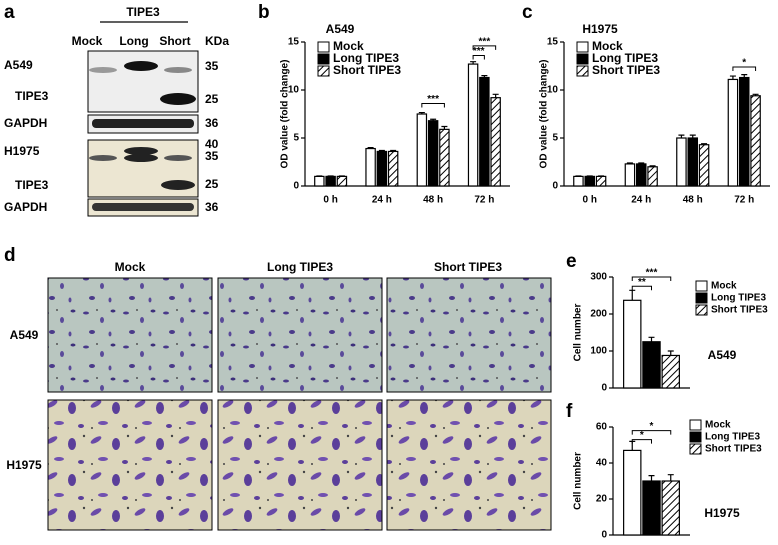 The height and width of the screenshot is (545, 778). What do you see at coordinates (130, 267) in the screenshot?
I see `column-label: Mock` at bounding box center [130, 267].